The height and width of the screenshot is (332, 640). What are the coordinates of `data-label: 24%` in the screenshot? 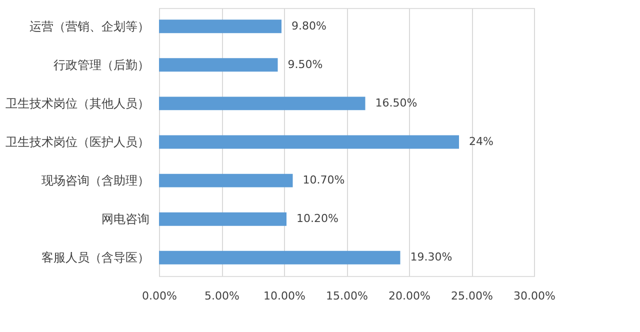 It's located at (481, 141).